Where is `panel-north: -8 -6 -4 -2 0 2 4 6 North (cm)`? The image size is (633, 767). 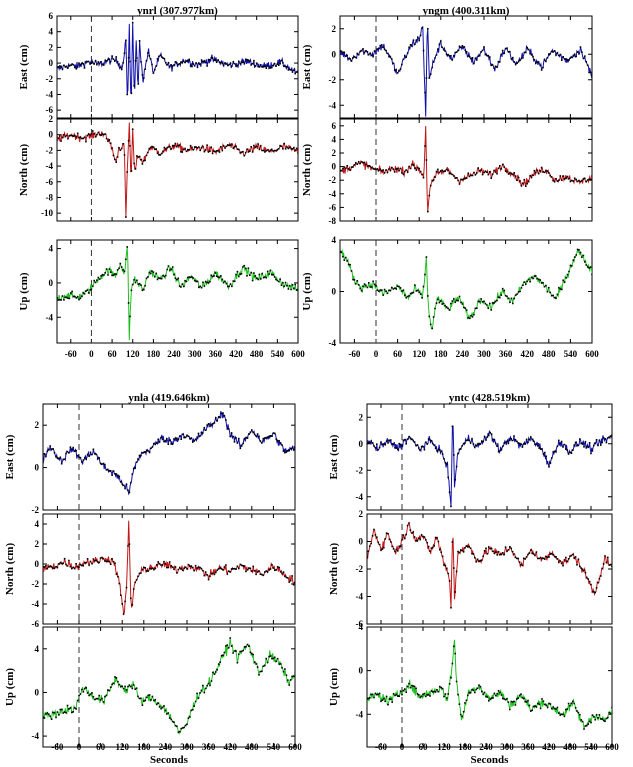 panel-north: -8 -6 -4 -2 0 2 4 6 North (cm) is located at coordinates (447, 172).